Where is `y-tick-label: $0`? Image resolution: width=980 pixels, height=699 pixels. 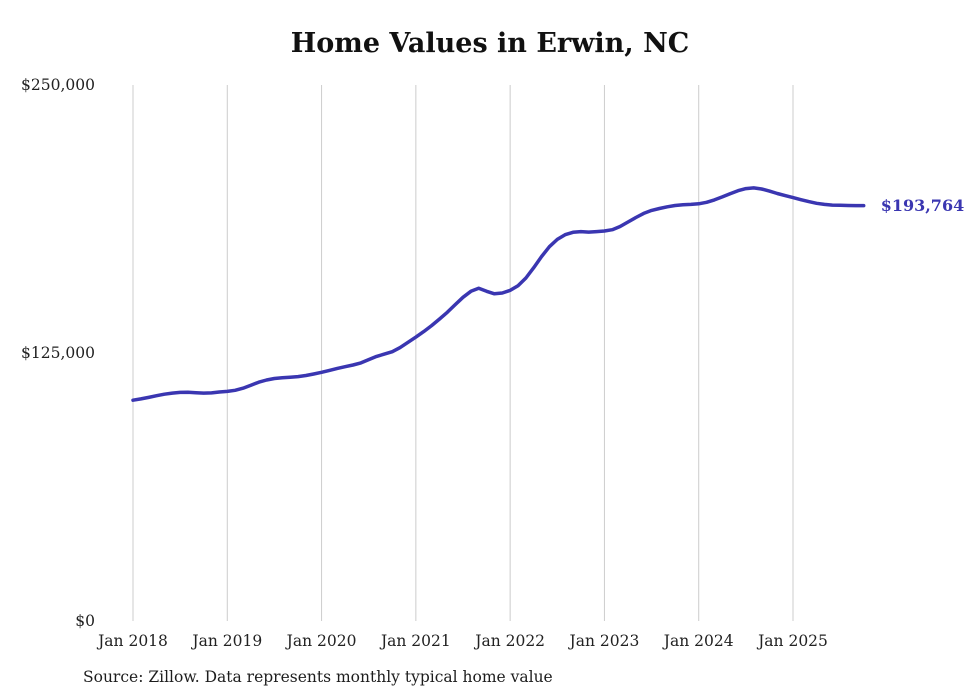 y-tick-label: $0 is located at coordinates (85, 621).